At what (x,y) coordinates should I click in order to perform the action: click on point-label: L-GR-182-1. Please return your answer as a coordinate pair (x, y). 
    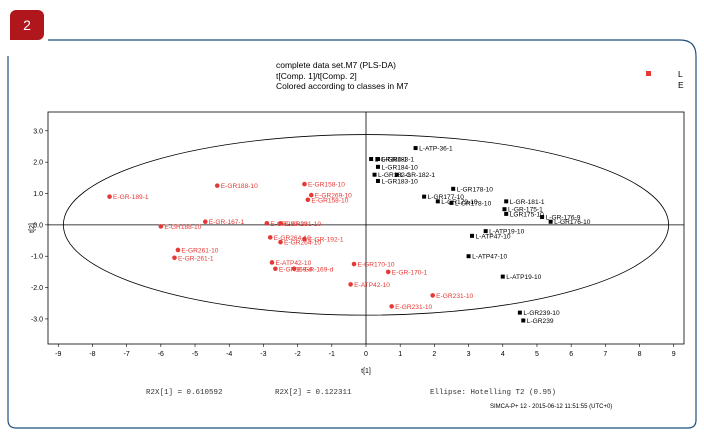
    Looking at the image, I should click on (417, 175).